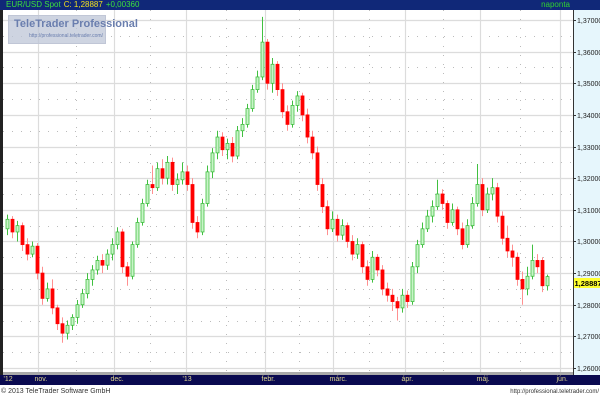 The image size is (600, 400). Describe the element at coordinates (83, 4) in the screenshot. I see `close-price-label: C: 1,28887` at that location.